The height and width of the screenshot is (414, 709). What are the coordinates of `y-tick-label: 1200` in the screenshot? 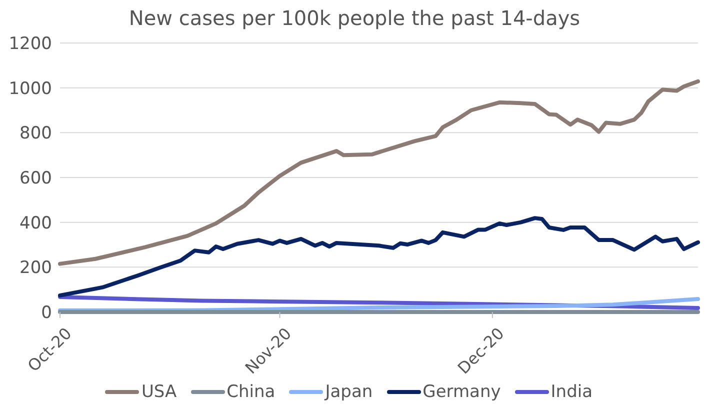 It's located at (30, 44).